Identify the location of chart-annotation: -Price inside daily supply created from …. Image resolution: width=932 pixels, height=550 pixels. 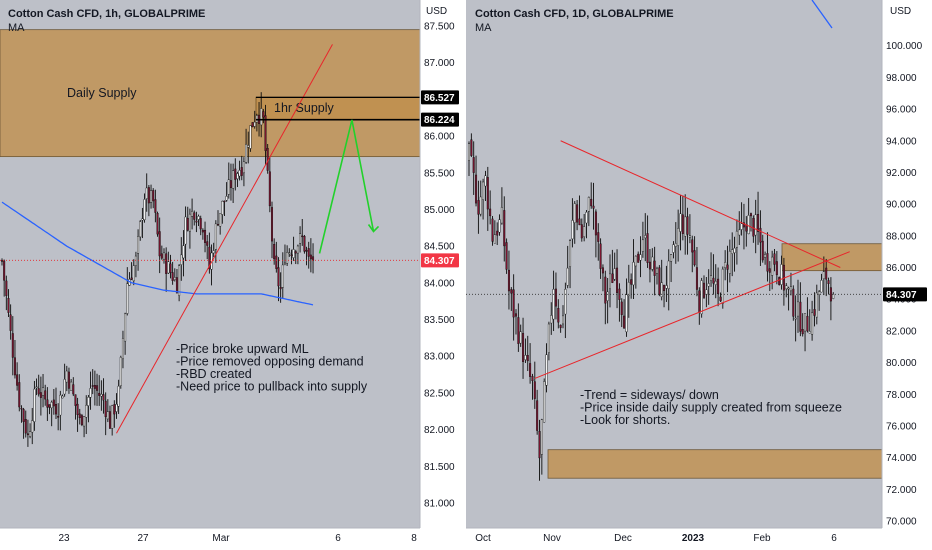
(711, 408).